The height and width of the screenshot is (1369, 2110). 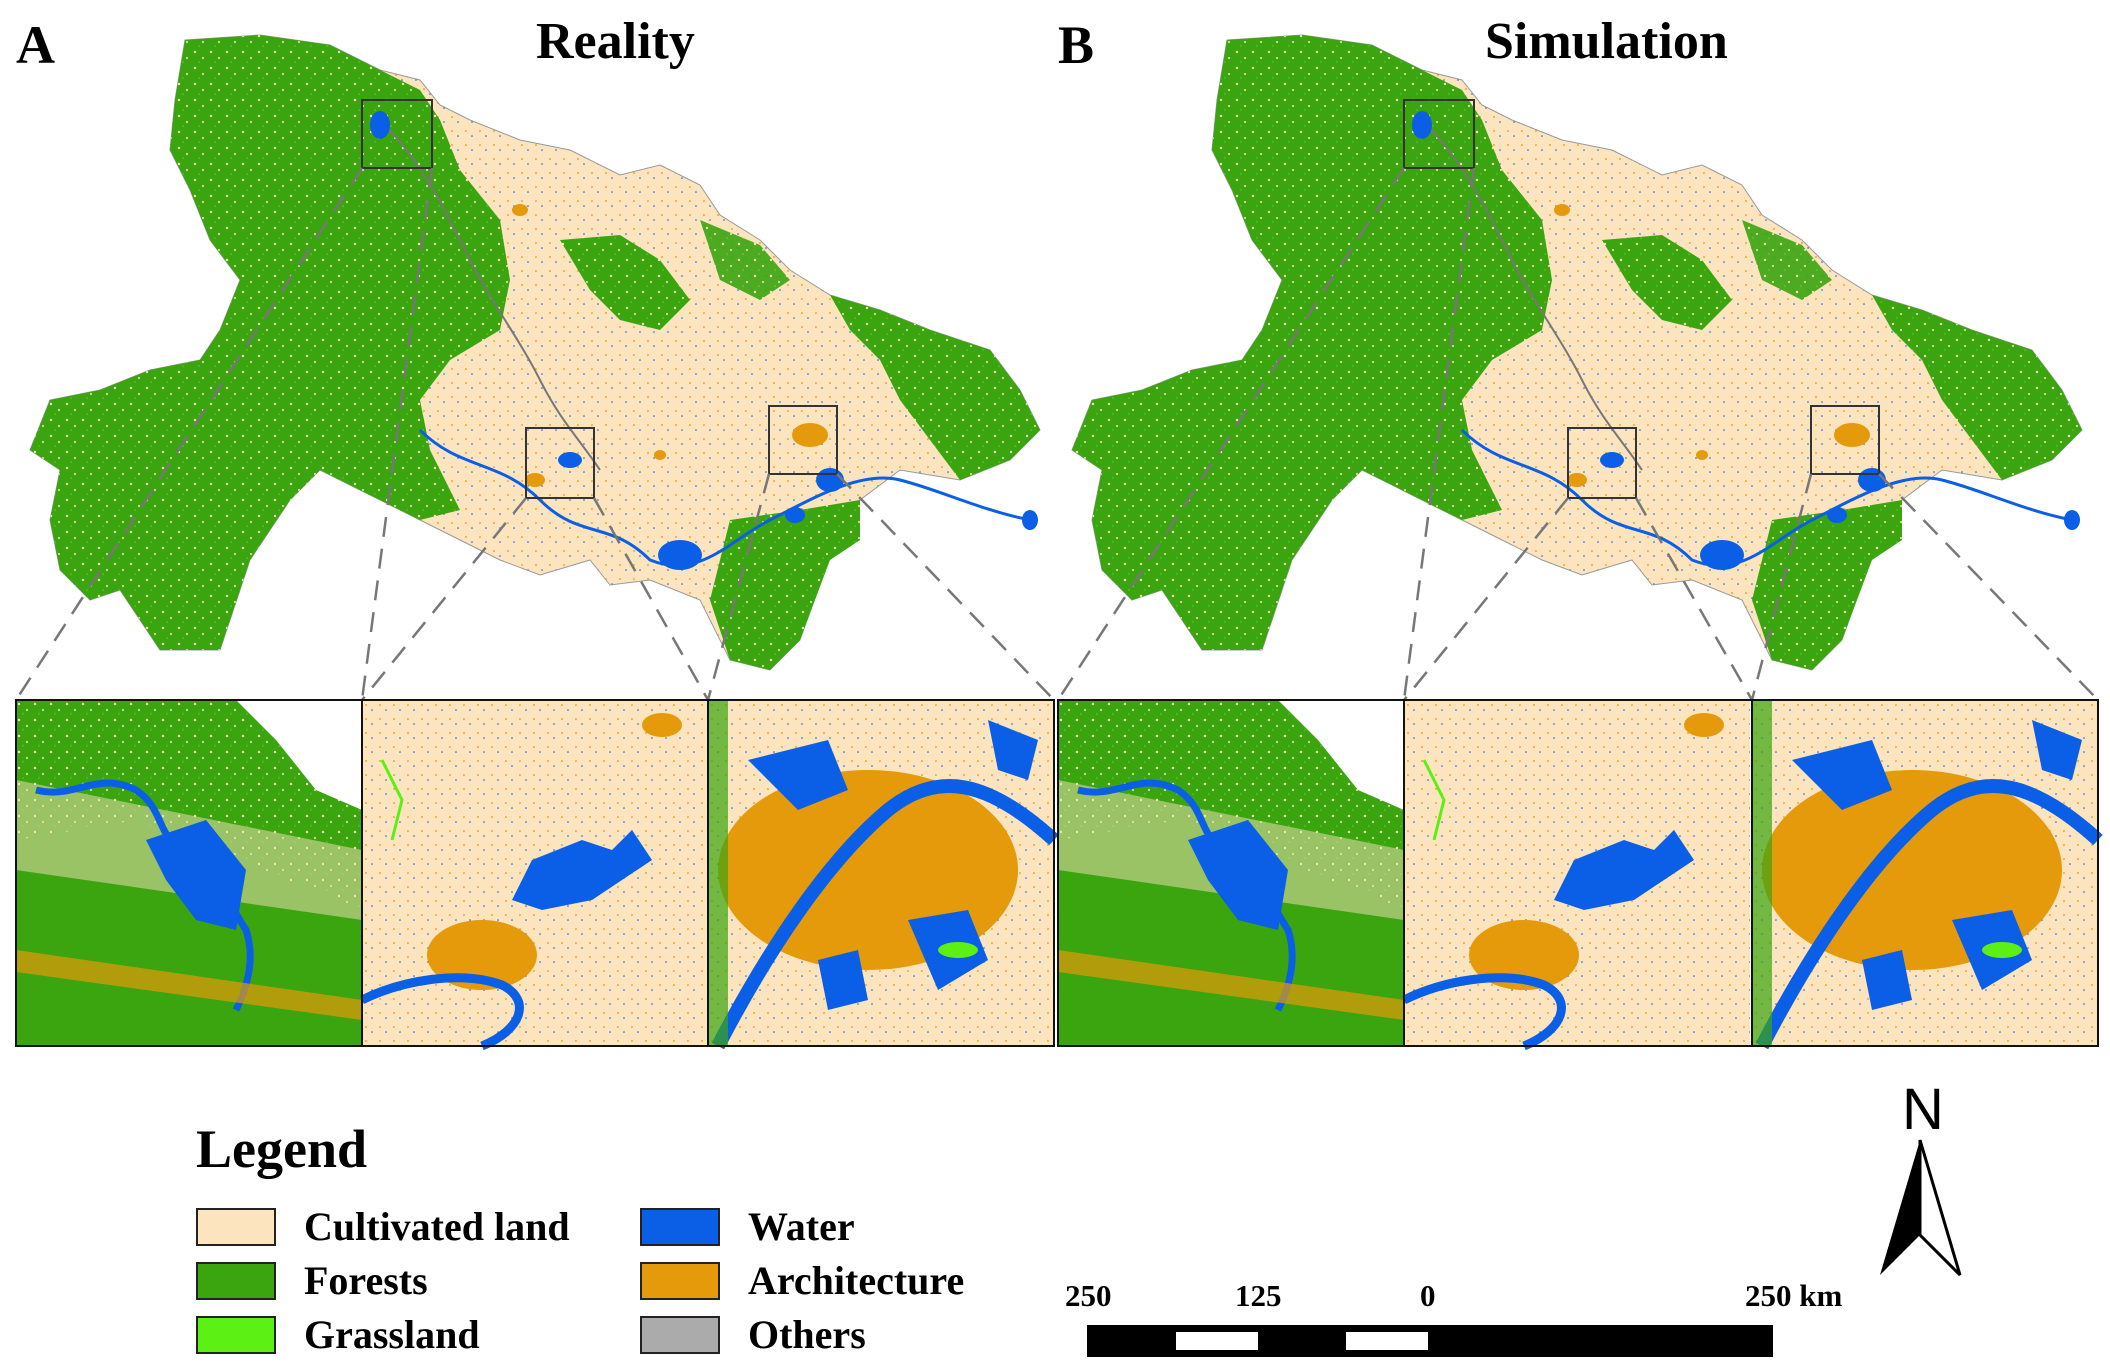 I want to click on north-label: N, so click(x=1923, y=1109).